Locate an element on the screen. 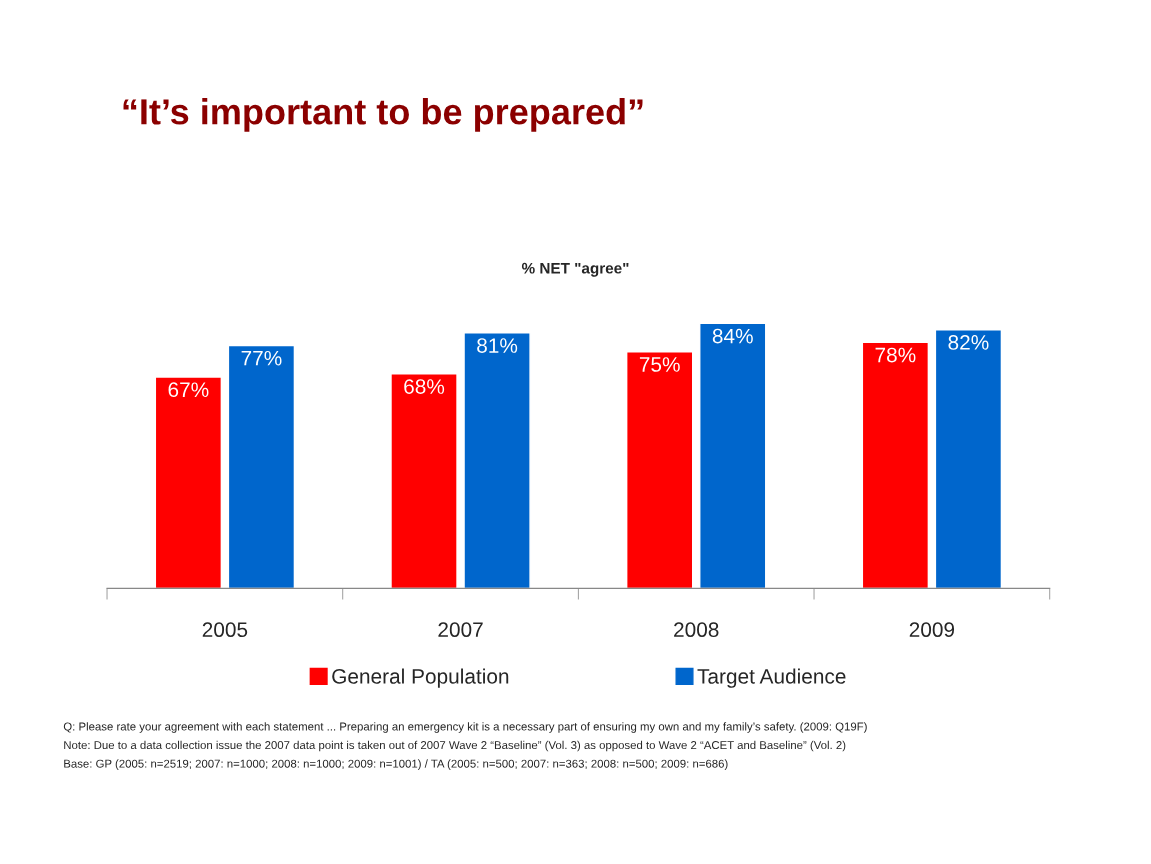  text: Note: Due to a data collection issue the 2007 data point is taken out of 2007 Wave 2 “Baseline” (Vol. 3) as opposed to Wave 2 “ACET and Baseline” (Vol. 2) is located at coordinates (455, 746).